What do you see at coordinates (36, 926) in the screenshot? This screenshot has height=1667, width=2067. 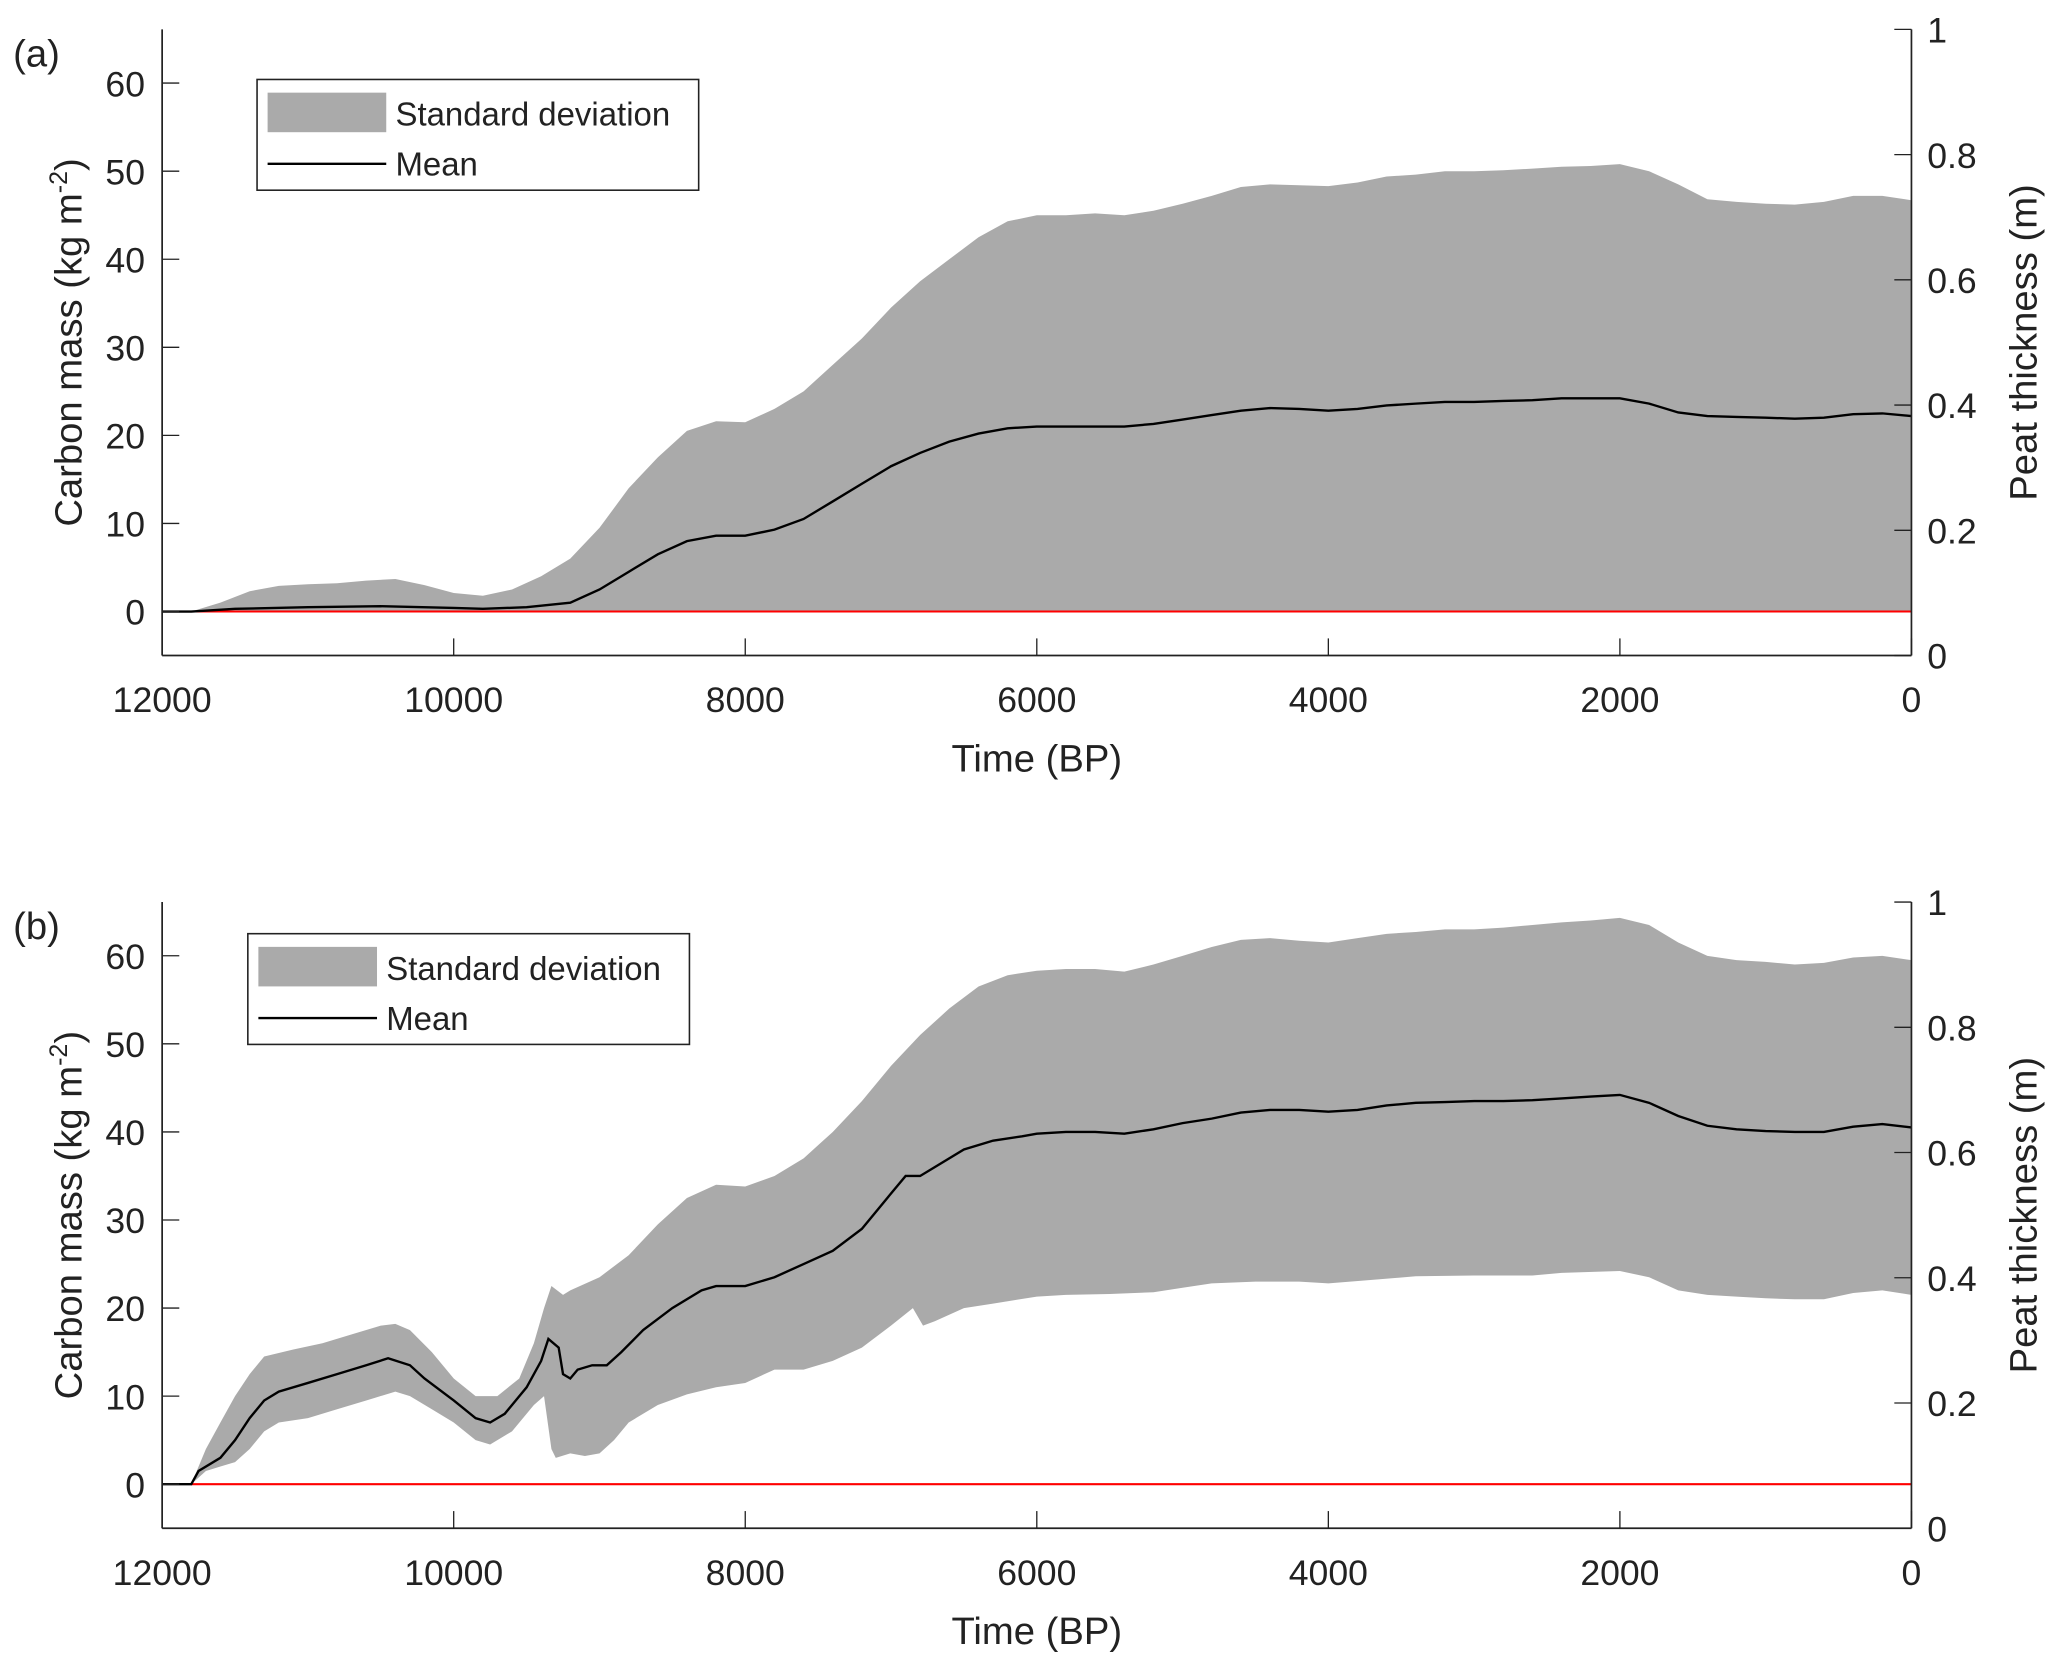 I see `panel-label: (b)` at bounding box center [36, 926].